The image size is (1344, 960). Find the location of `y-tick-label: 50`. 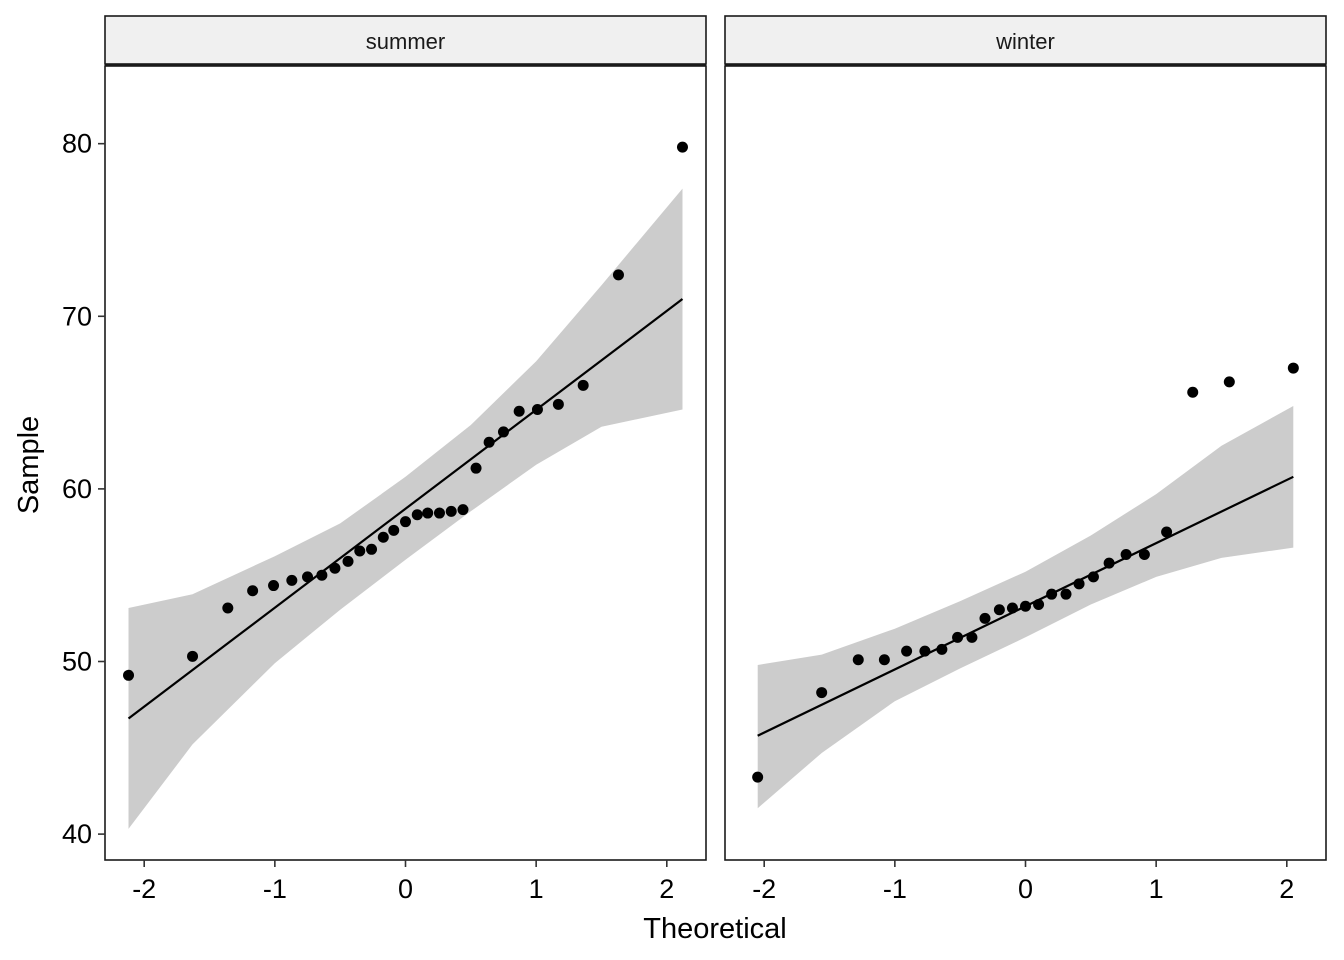

y-tick-label: 50 is located at coordinates (77, 662).